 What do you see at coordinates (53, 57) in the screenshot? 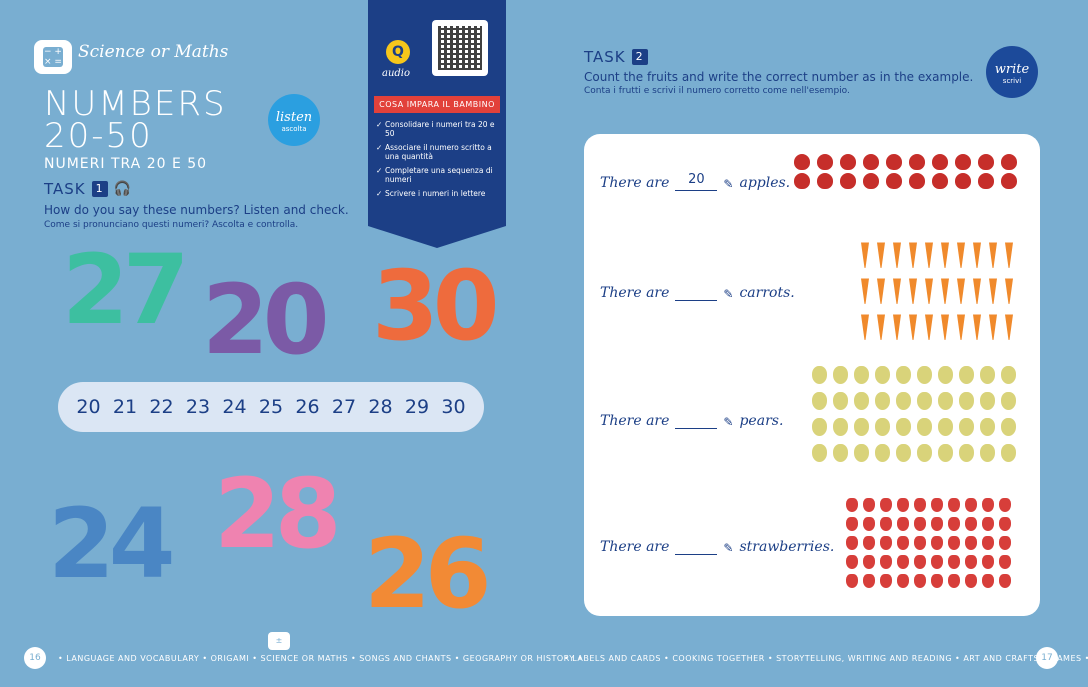
I see `calculator-icon: − + × =` at bounding box center [53, 57].